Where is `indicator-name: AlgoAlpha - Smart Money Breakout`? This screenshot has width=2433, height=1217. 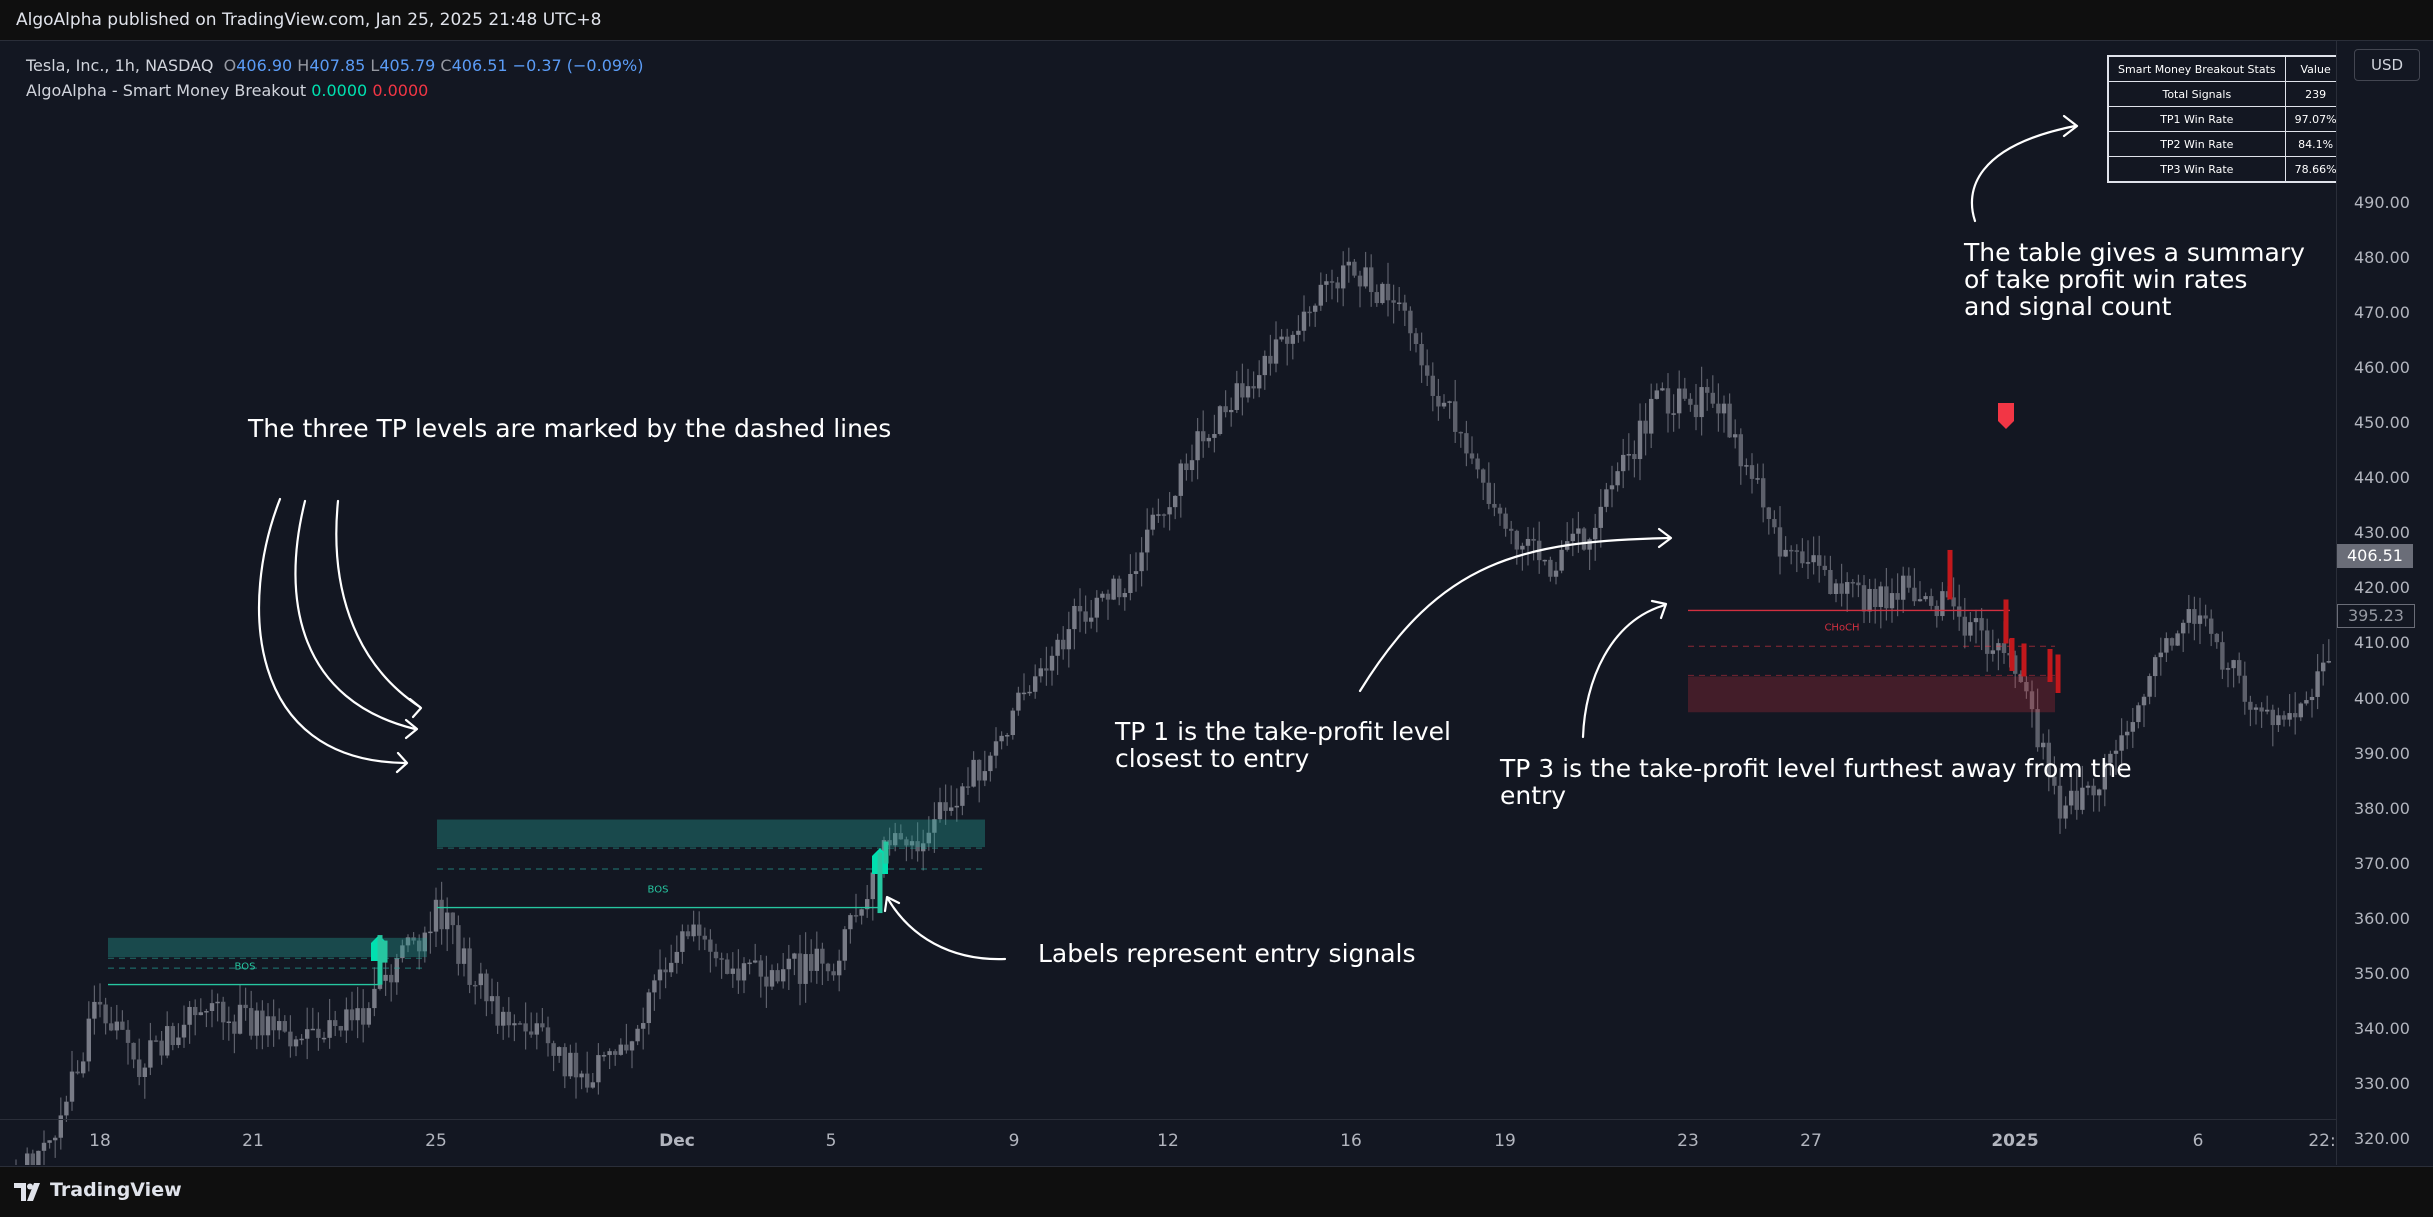 indicator-name: AlgoAlpha - Smart Money Breakout is located at coordinates (166, 90).